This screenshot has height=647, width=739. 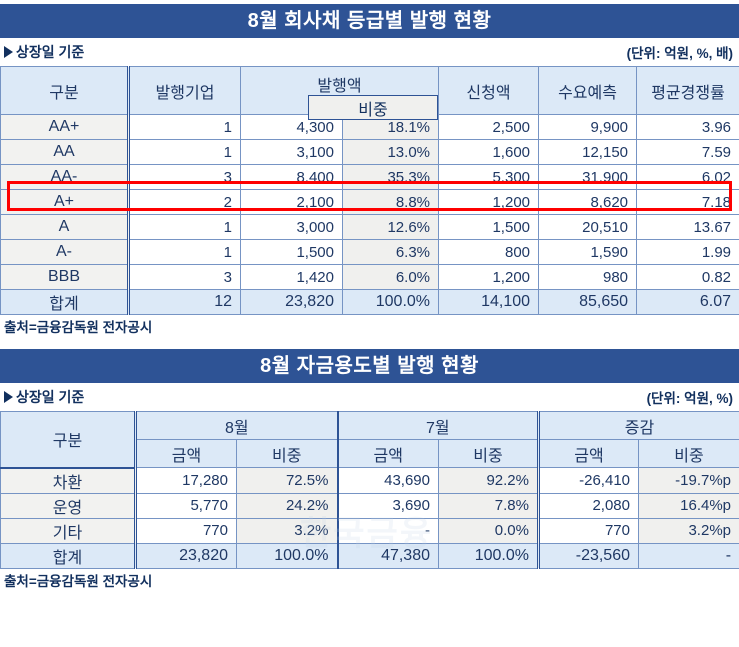 I want to click on cell-aug-amount: 770, so click(x=186, y=530).